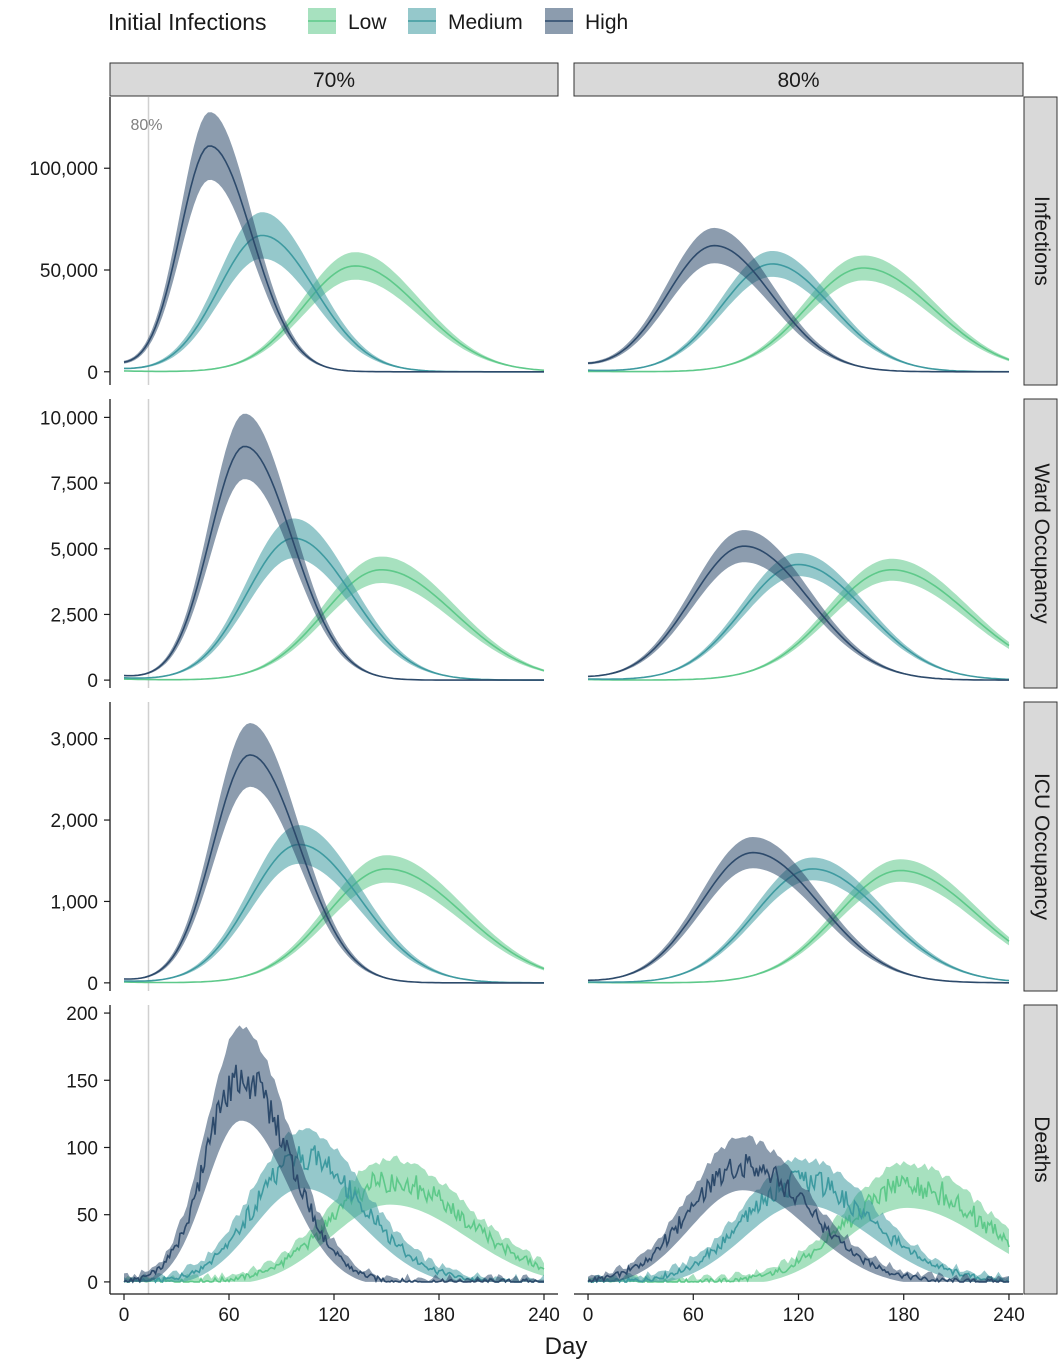 Image resolution: width=1060 pixels, height=1362 pixels. I want to click on y-tick-label: 100, so click(82, 1148).